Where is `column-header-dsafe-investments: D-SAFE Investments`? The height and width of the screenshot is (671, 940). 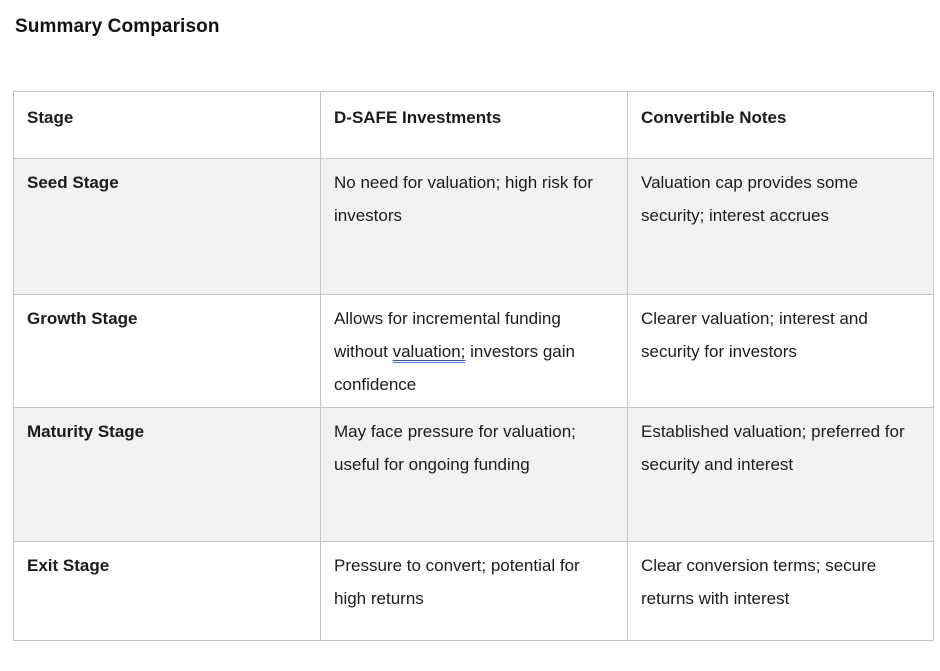 column-header-dsafe-investments: D-SAFE Investments is located at coordinates (474, 125).